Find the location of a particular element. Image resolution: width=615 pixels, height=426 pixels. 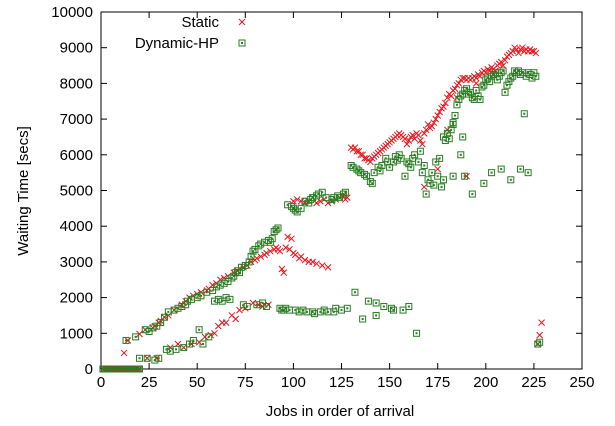

y-tick-label: 8000 is located at coordinates (76, 83).